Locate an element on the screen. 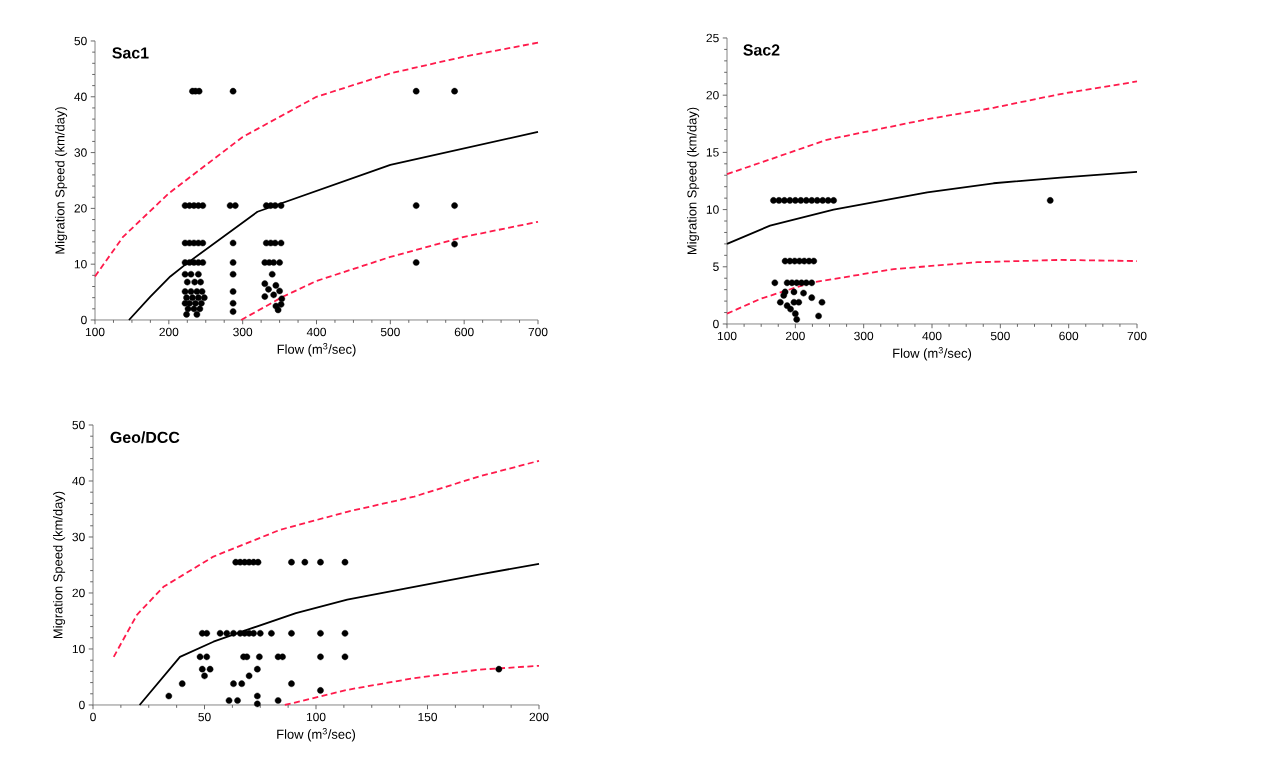 The height and width of the screenshot is (773, 1275). y-tick-label: 15 is located at coordinates (712, 152).